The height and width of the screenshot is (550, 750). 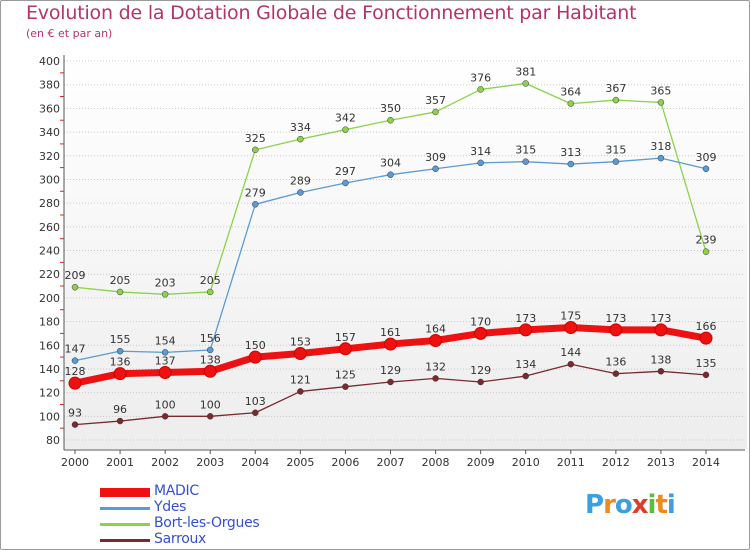 What do you see at coordinates (390, 108) in the screenshot?
I see `data-label: 350` at bounding box center [390, 108].